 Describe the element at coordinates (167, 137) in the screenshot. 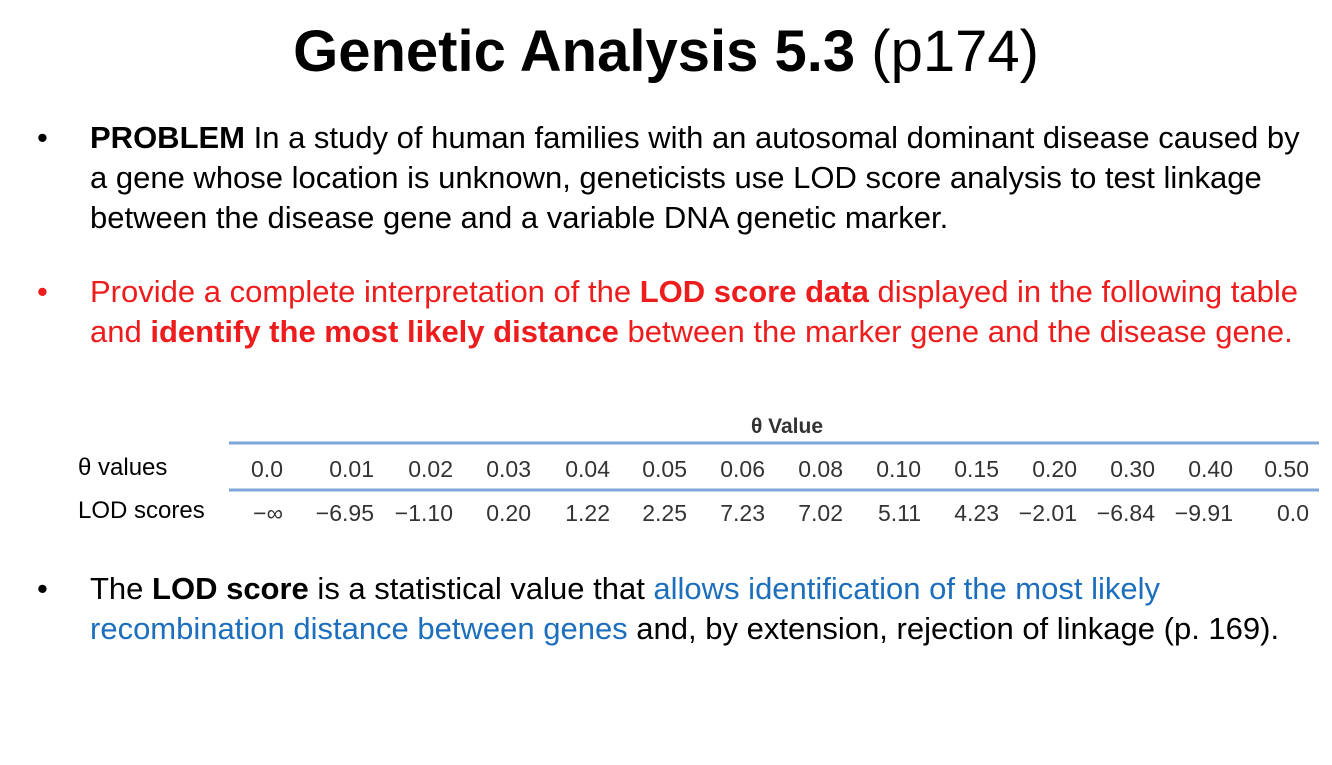

I see `problem-label: PROBLEM` at that location.